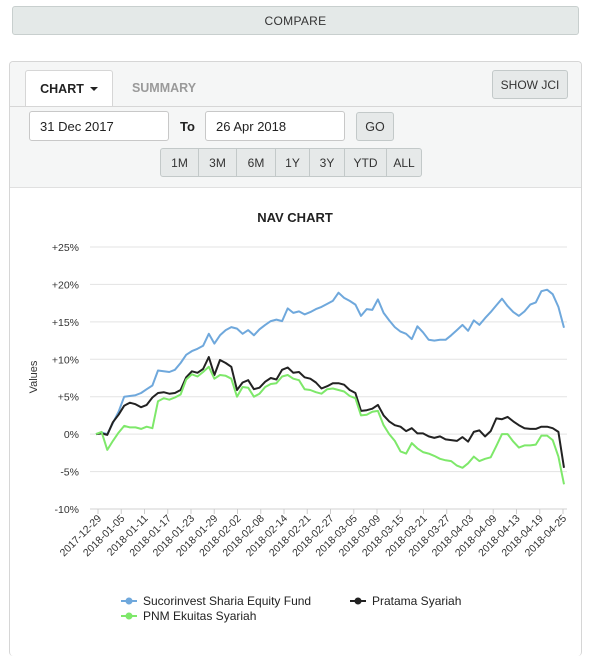 The height and width of the screenshot is (656, 591). I want to click on range-button-group: 1M 3M 6M 1Y 3Y YTD ALL, so click(291, 162).